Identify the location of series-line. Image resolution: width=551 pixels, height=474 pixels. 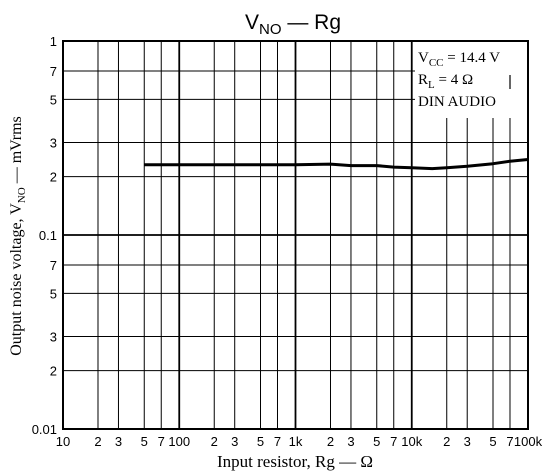
(336, 164).